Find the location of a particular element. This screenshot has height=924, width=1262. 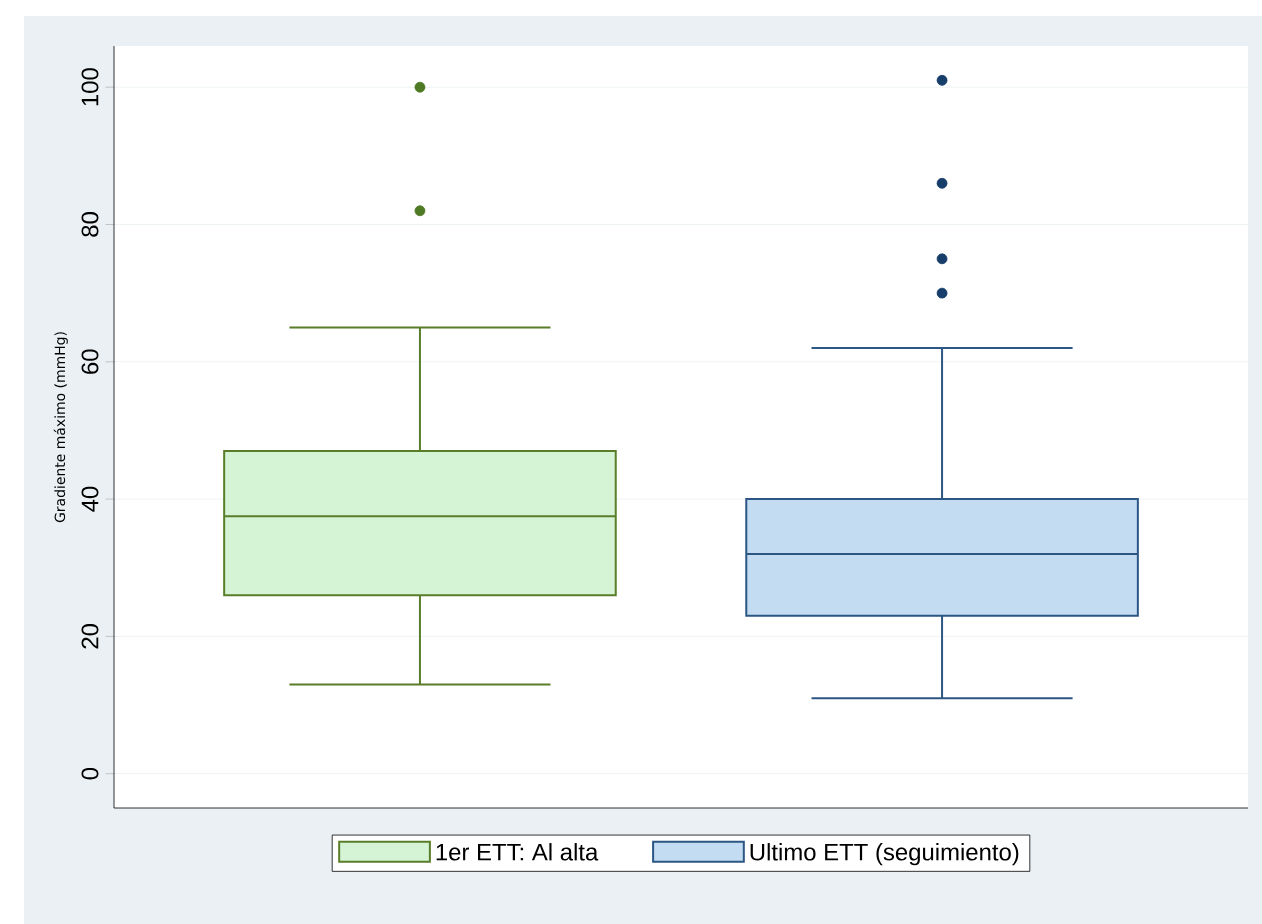

y-tick-label: 100 is located at coordinates (90, 87).